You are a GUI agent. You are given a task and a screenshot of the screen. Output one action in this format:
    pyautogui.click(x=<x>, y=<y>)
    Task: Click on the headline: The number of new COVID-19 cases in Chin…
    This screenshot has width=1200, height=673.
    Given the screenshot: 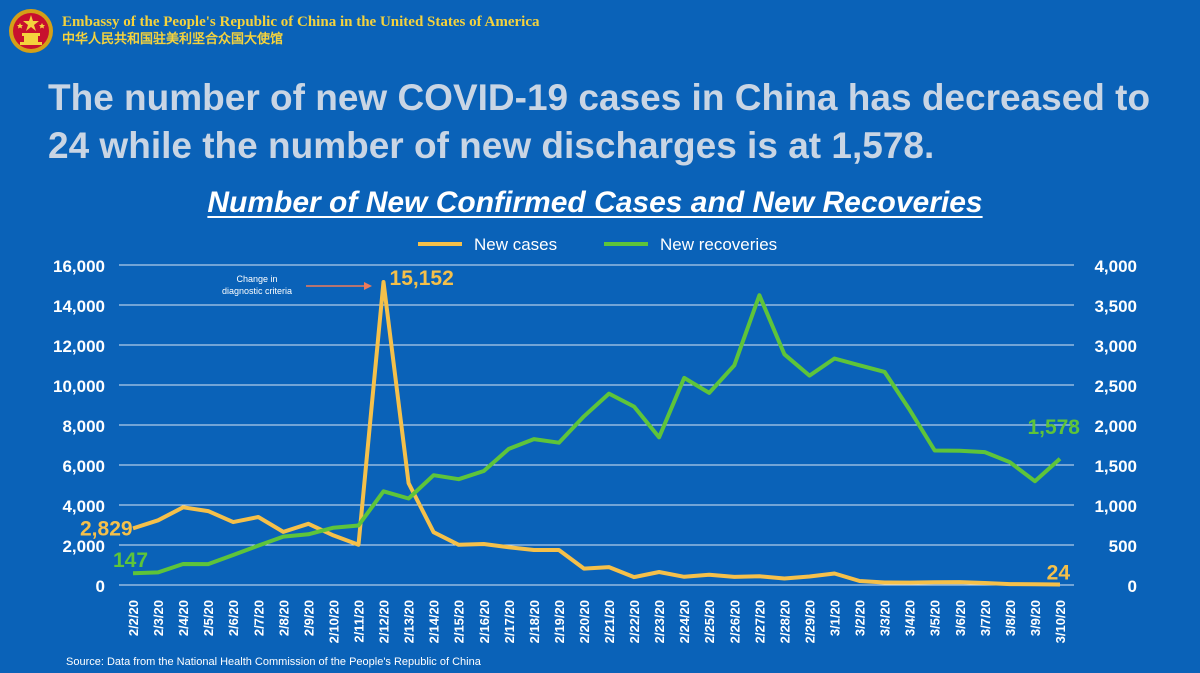 What is the action you would take?
    pyautogui.click(x=599, y=121)
    